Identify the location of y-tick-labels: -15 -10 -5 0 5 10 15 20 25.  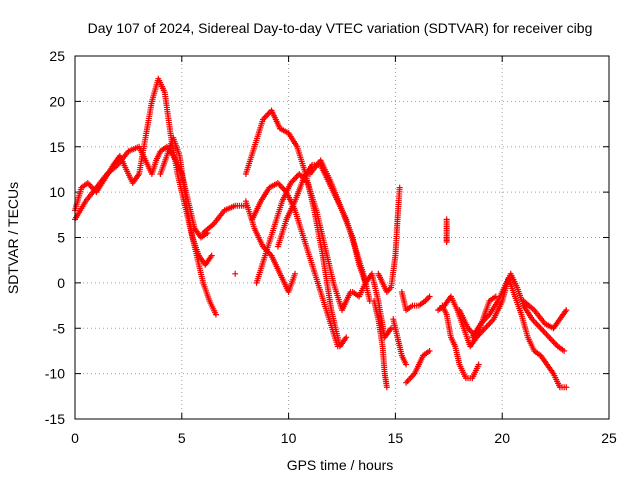
(55, 237).